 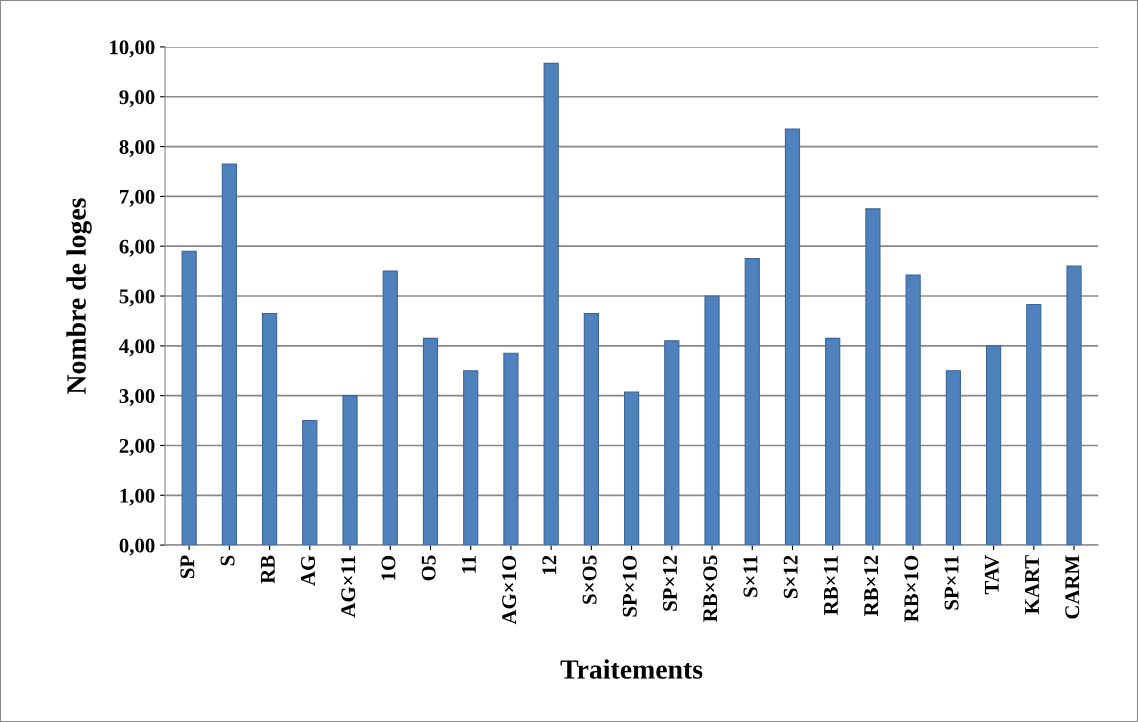 I want to click on x-tick-label: S×12, so click(x=790, y=577).